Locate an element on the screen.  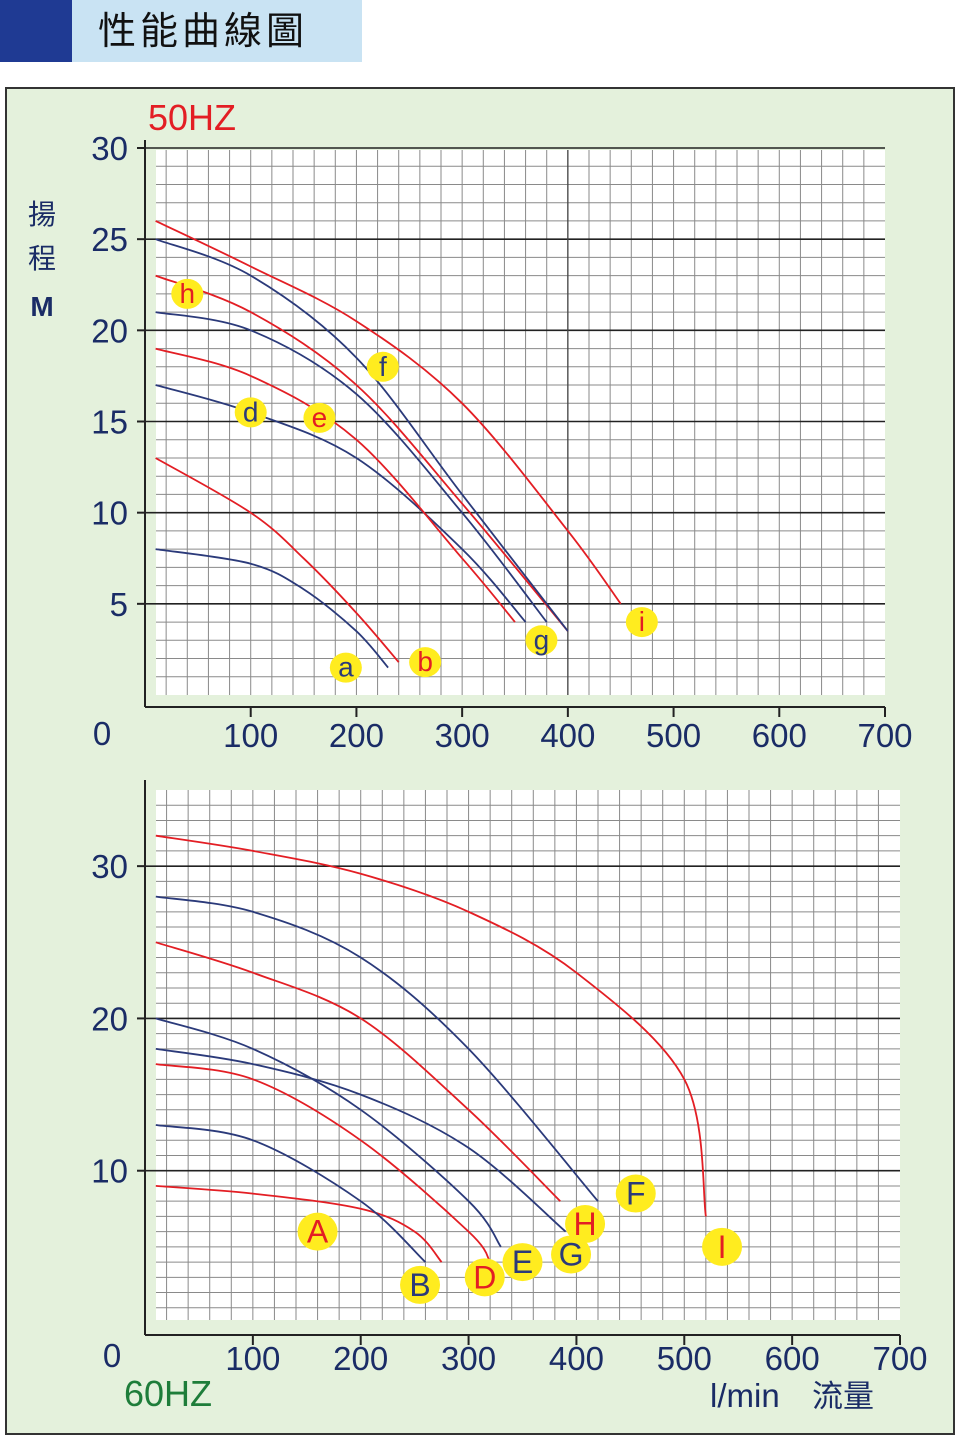
curve-E is located at coordinates (328, 1132).